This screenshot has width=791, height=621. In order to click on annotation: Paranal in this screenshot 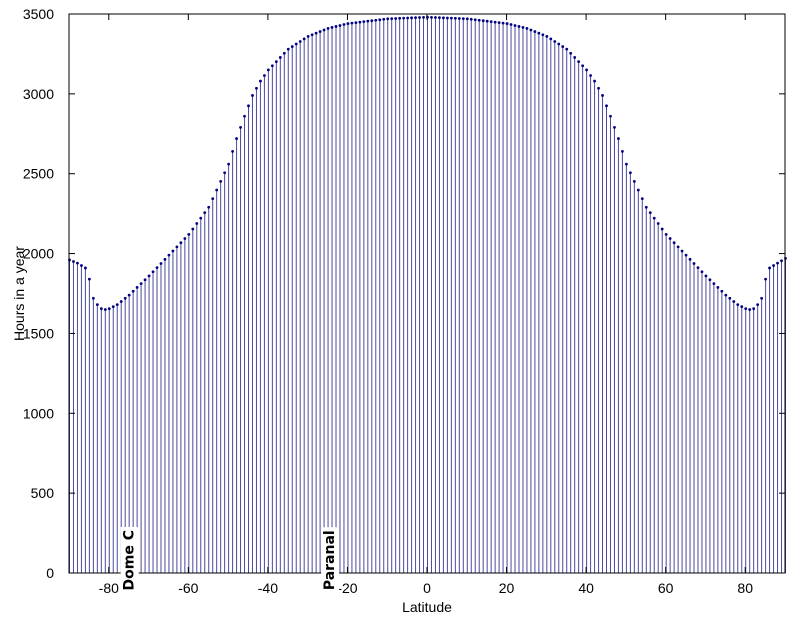, I will do `click(330, 560)`.